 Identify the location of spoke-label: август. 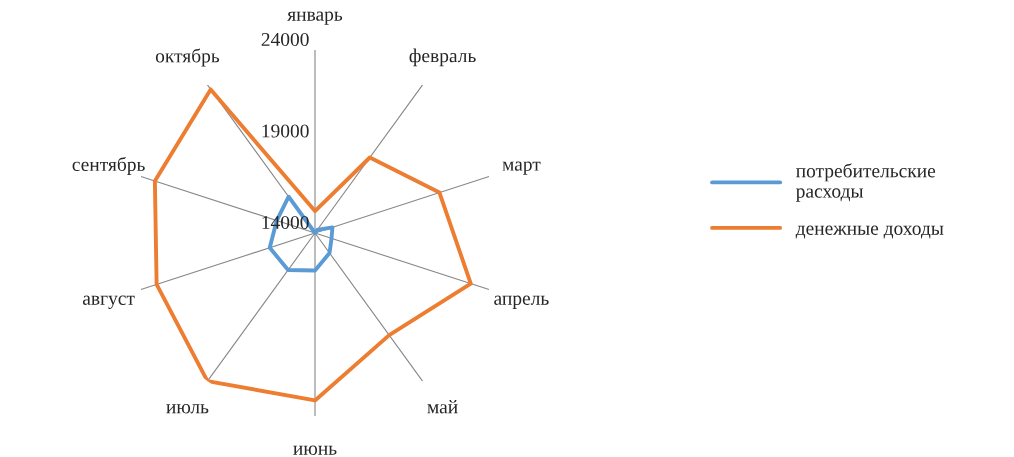
(108, 302).